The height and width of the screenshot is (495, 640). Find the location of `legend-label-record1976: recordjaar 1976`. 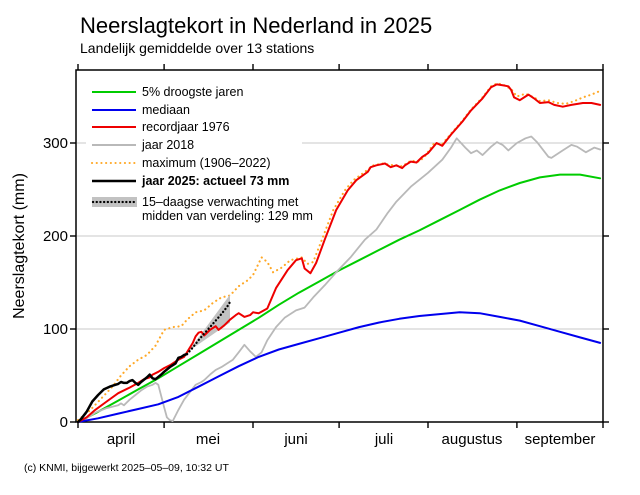

legend-label-record1976: recordjaar 1976 is located at coordinates (186, 127).